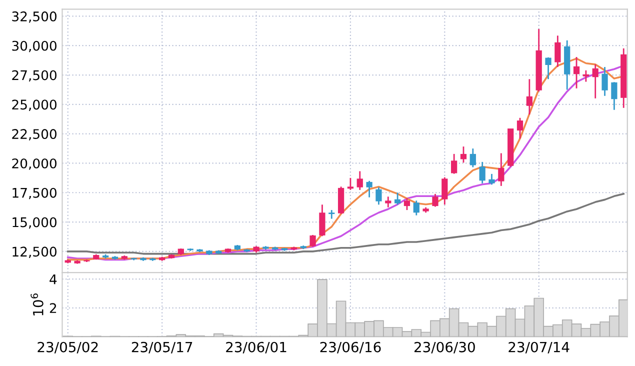 The width and height of the screenshot is (635, 366). What do you see at coordinates (444, 348) in the screenshot?
I see `x-tick-label: 23/06/30` at bounding box center [444, 348].